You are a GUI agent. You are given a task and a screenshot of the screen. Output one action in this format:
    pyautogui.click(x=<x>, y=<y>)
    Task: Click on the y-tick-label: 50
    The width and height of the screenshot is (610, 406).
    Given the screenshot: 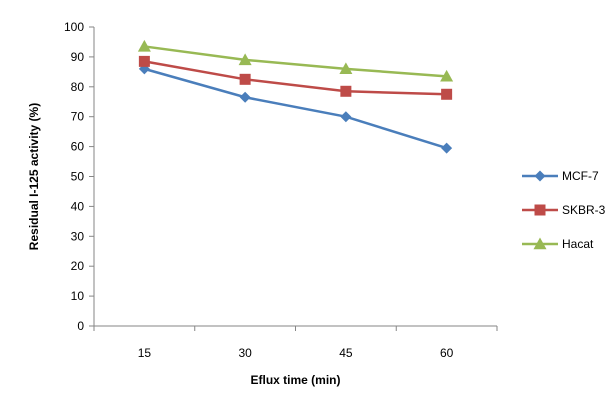 What is the action you would take?
    pyautogui.click(x=78, y=177)
    